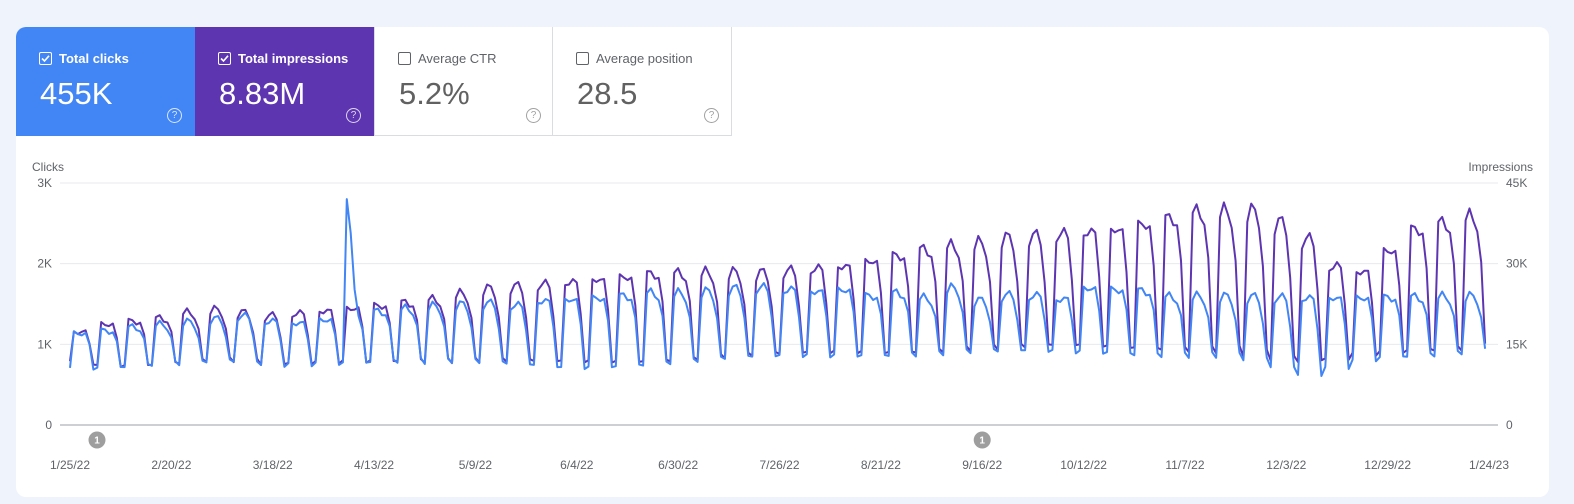 The width and height of the screenshot is (1574, 504). I want to click on metric-average-position: Average position 28.5 ?, so click(642, 81).